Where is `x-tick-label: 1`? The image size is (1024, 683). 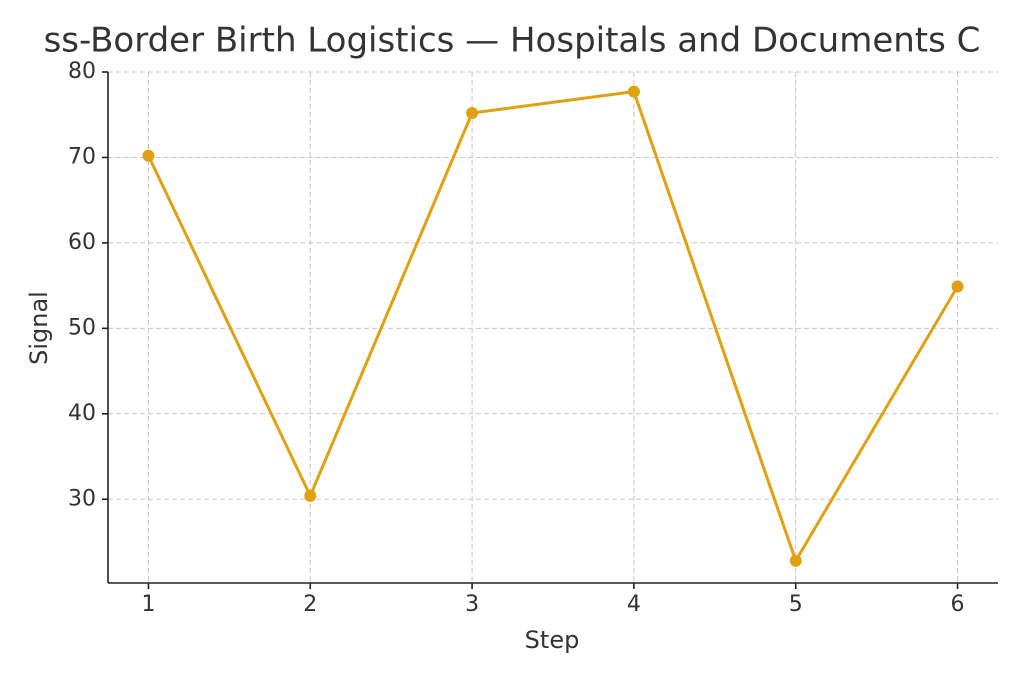 x-tick-label: 1 is located at coordinates (148, 604).